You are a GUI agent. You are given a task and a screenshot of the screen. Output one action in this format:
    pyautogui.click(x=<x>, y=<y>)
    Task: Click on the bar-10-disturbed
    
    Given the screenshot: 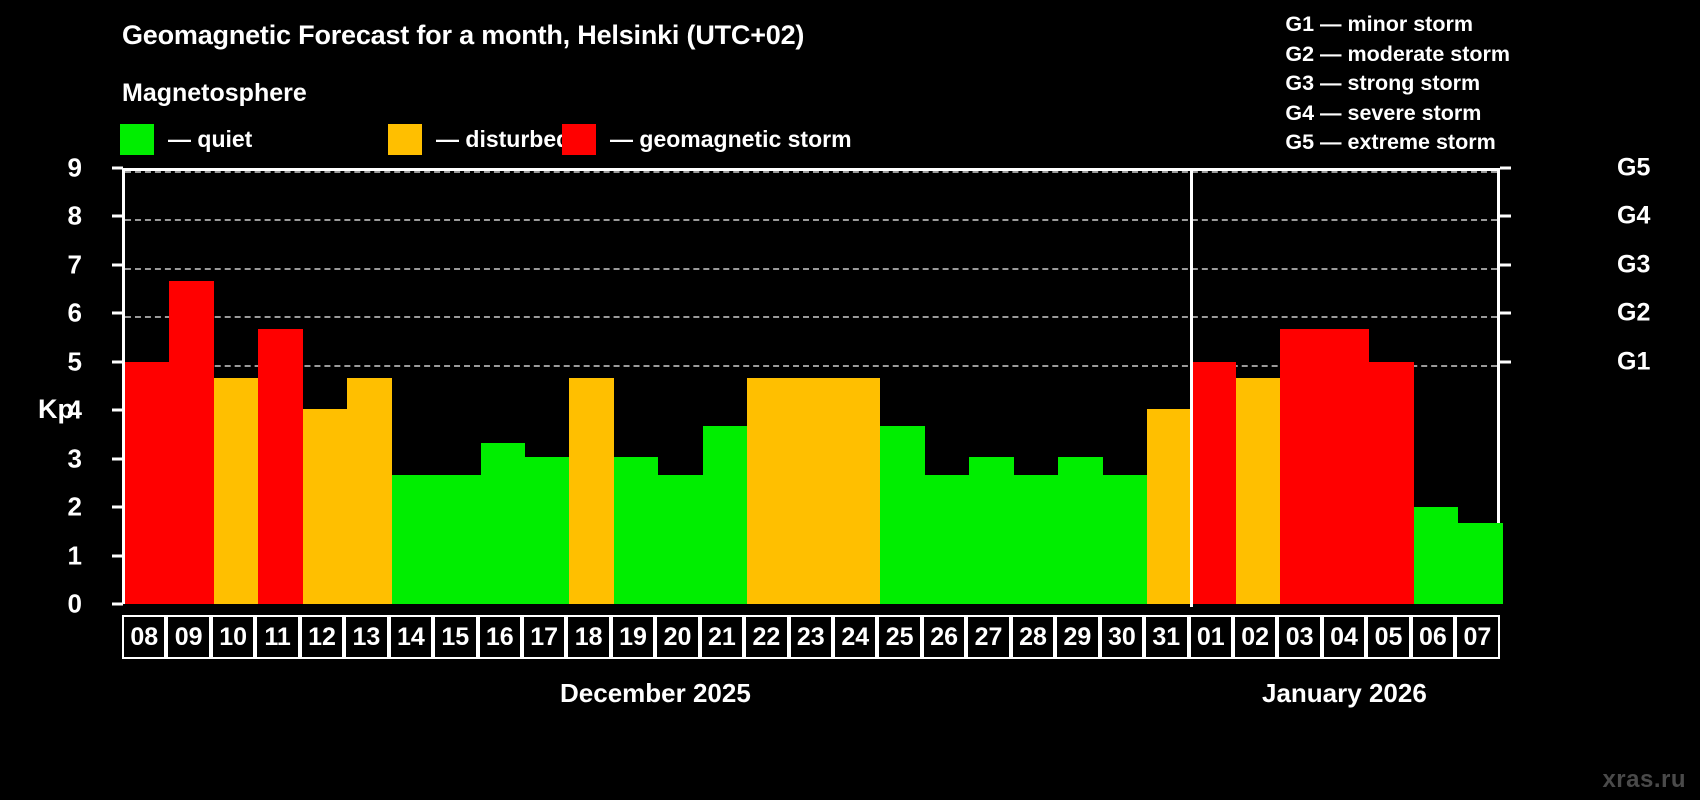 What is the action you would take?
    pyautogui.click(x=236, y=490)
    